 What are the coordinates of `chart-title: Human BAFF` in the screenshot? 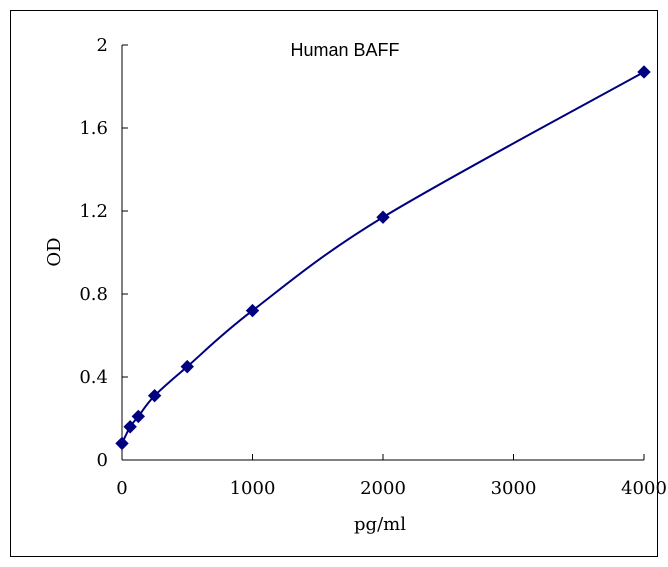 It's located at (344, 50).